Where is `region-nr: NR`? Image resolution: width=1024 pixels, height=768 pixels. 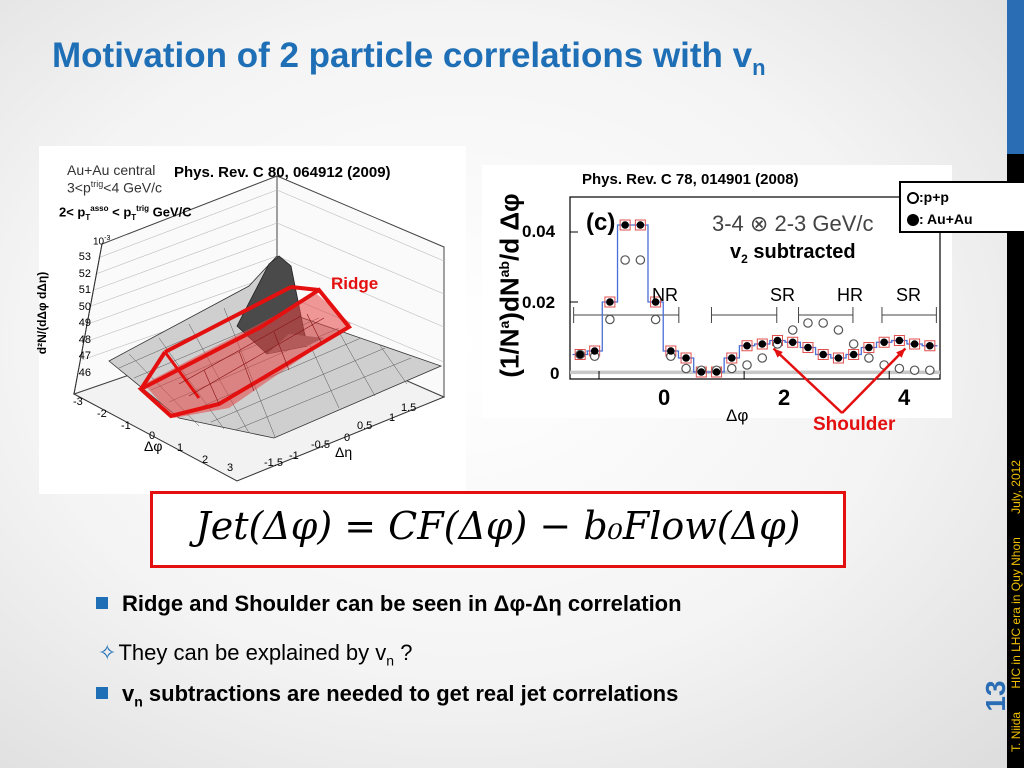 region-nr: NR is located at coordinates (665, 295).